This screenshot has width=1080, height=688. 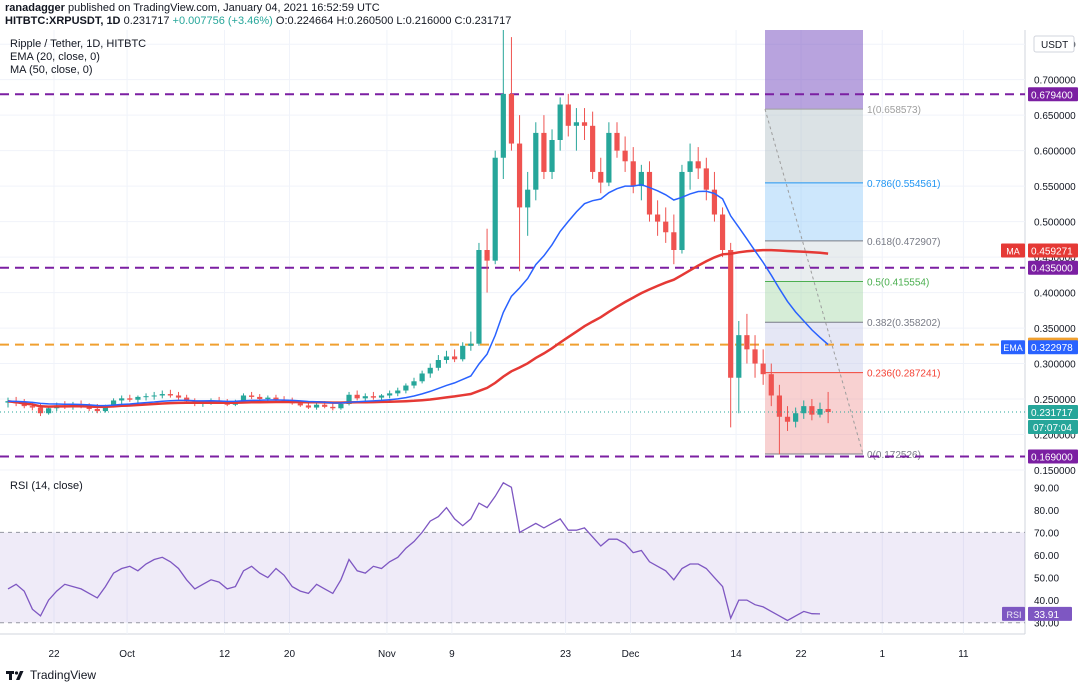 What do you see at coordinates (1055, 152) in the screenshot?
I see `price-tick-label: 0.600000` at bounding box center [1055, 152].